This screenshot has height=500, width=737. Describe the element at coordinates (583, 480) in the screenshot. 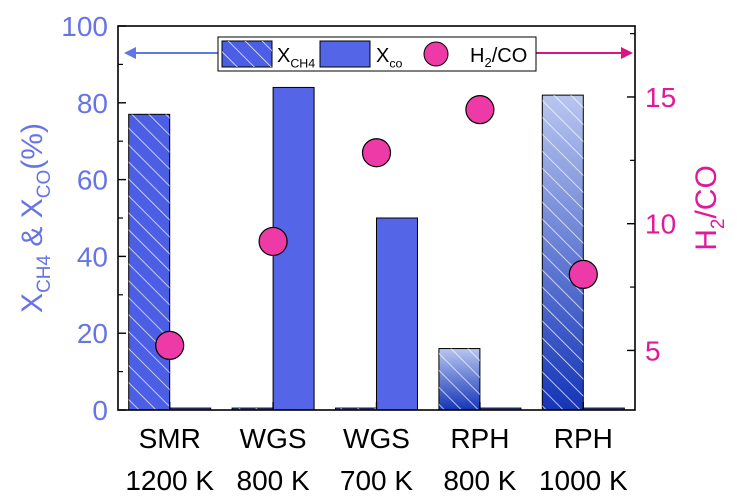

I see `x-tick-sublabel-4: 1000 K` at that location.